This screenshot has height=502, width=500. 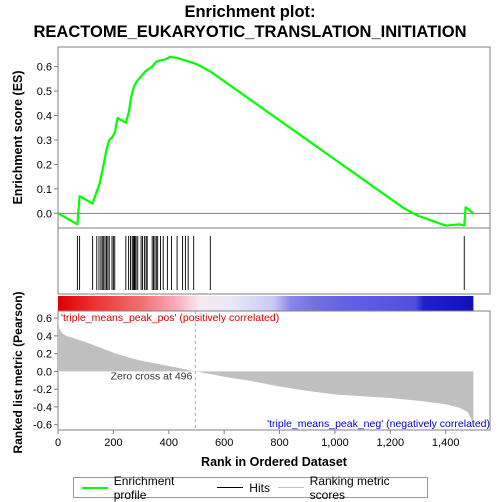 I want to click on legend-swatch-hits, so click(x=230, y=487).